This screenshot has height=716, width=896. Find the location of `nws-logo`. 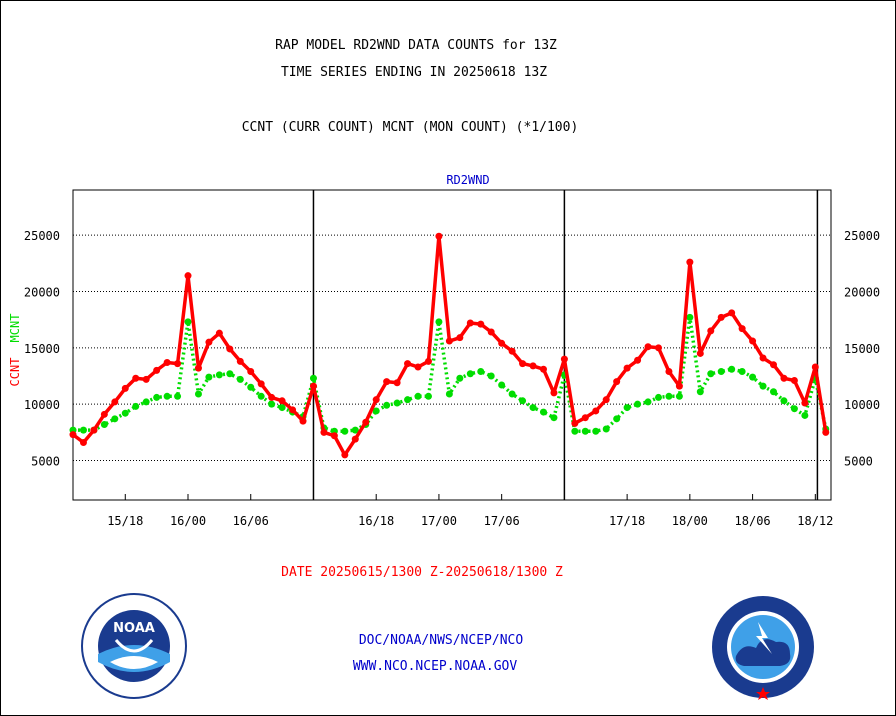

nws-logo is located at coordinates (763, 647).